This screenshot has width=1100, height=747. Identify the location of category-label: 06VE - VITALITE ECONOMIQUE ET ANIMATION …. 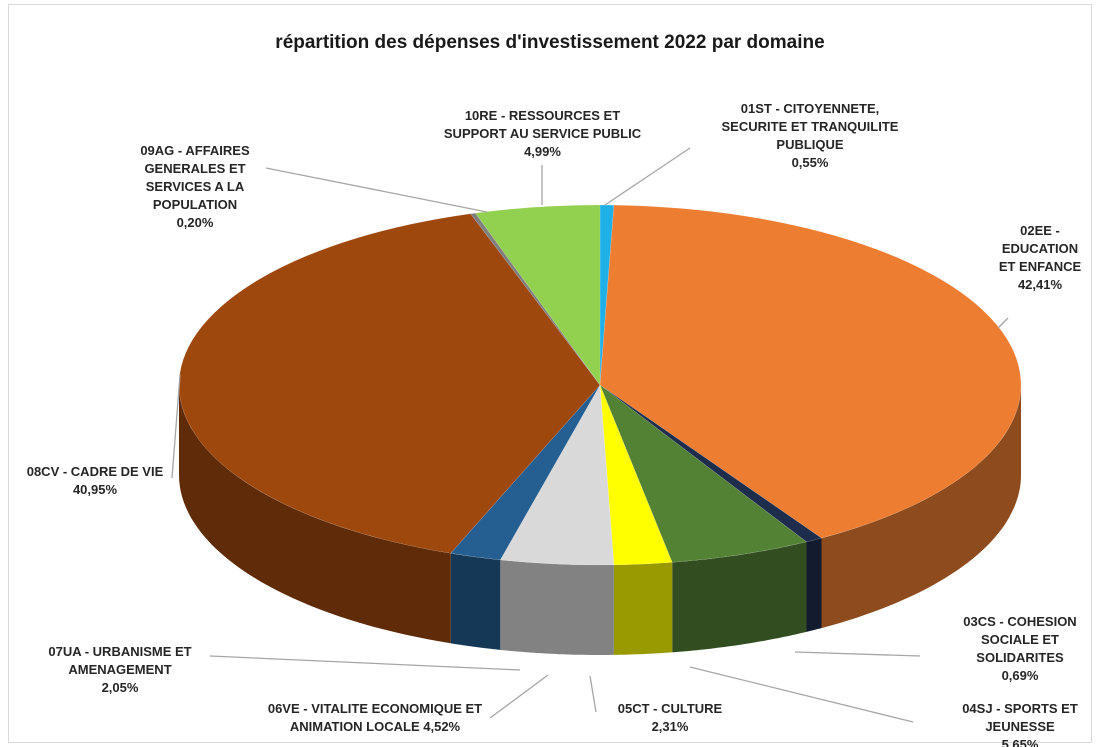
(375, 717).